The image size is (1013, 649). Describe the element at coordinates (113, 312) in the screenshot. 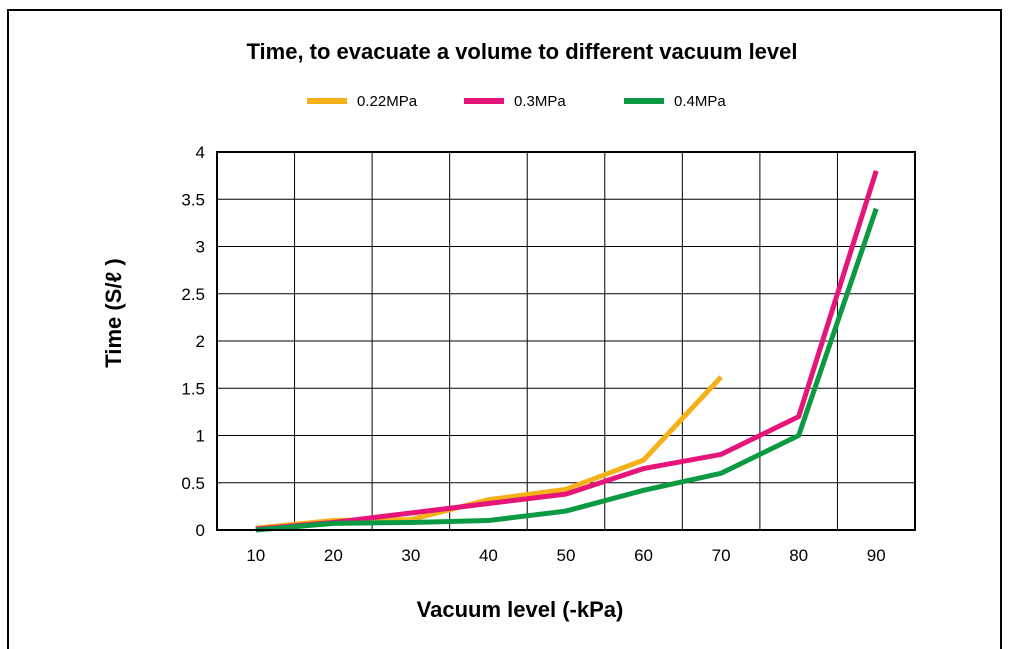

I see `y-axis-title: Time (S/ℓ )` at that location.